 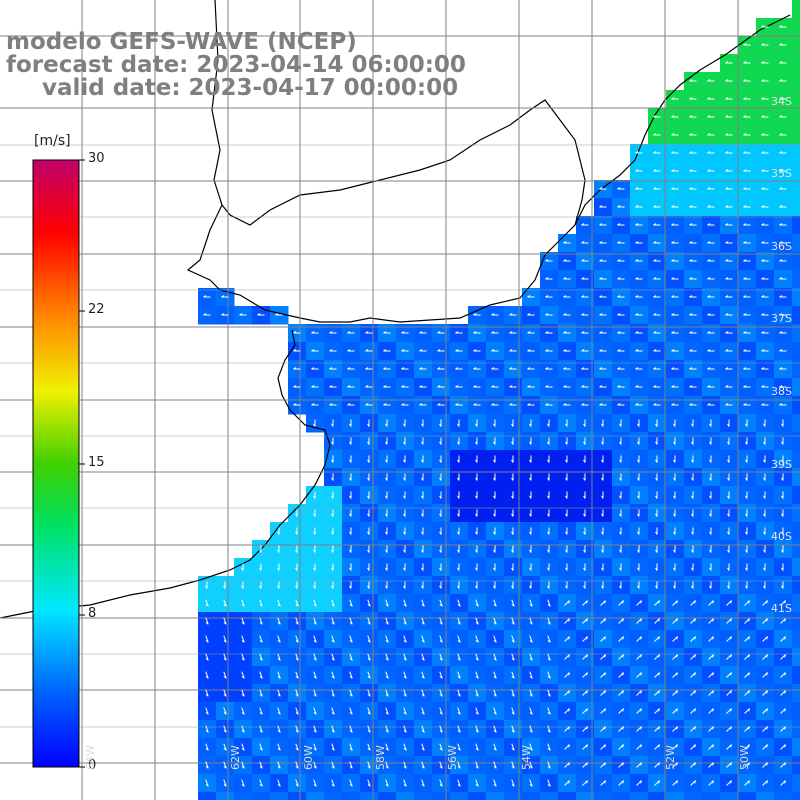 I want to click on colorbar-tick-label-8: 8, so click(x=92, y=613).